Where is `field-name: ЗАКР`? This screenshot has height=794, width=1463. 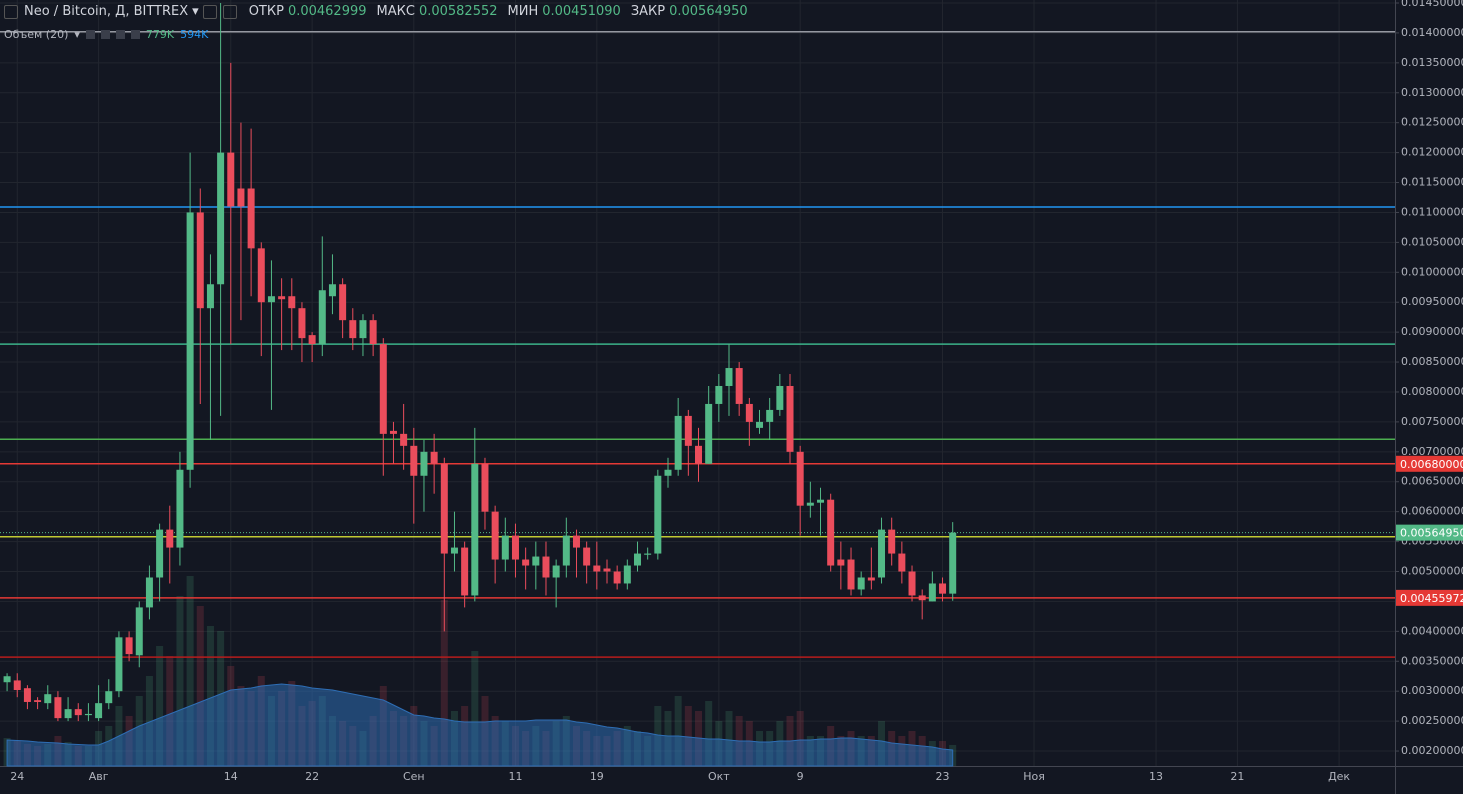 field-name: ЗАКР is located at coordinates (648, 11).